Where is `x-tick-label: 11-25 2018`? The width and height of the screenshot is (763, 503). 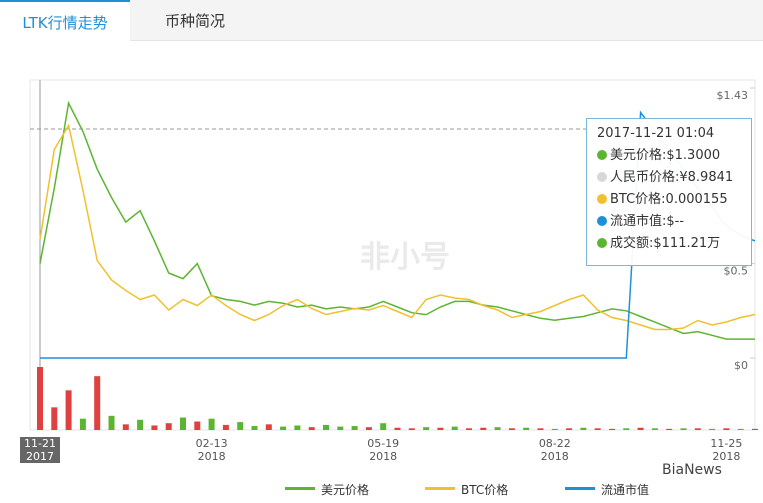
x-tick-label: 11-25 2018 is located at coordinates (726, 450).